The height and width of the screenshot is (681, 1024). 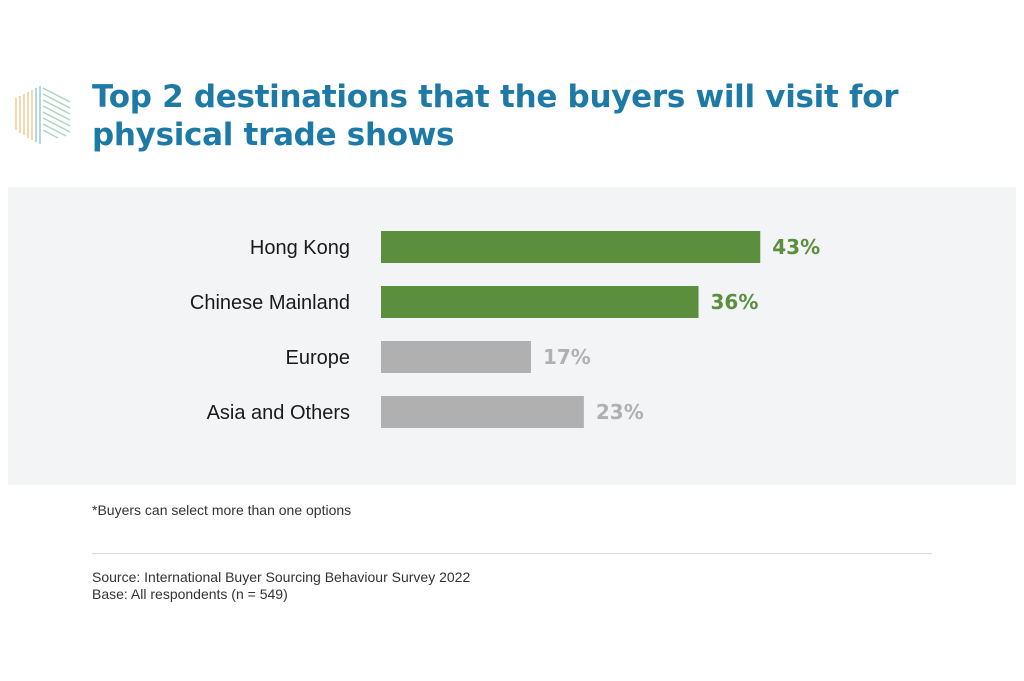 What do you see at coordinates (620, 412) in the screenshot?
I see `value-label: 23%` at bounding box center [620, 412].